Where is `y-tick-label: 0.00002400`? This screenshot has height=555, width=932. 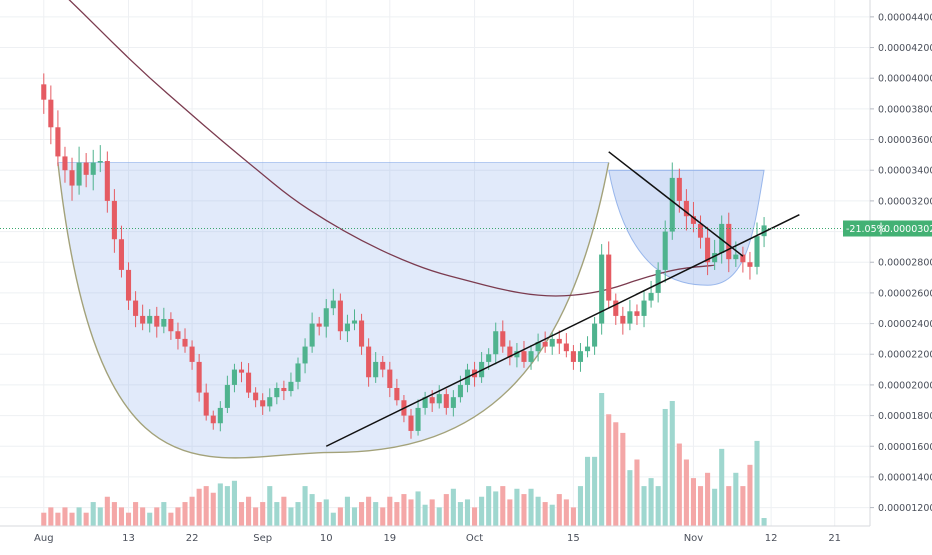
y-tick-label: 0.00002400 is located at coordinates (905, 324).